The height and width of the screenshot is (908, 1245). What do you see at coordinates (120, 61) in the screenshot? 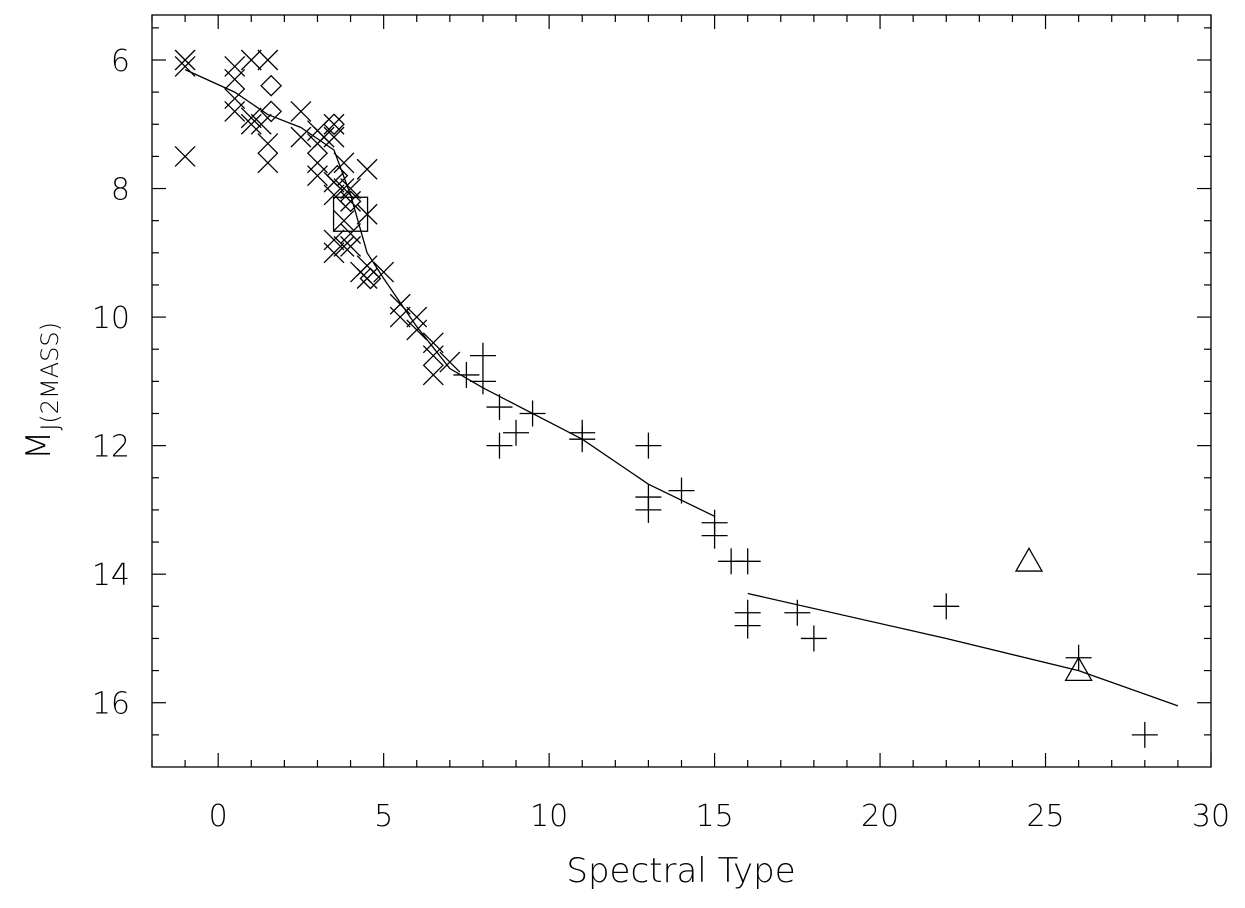
I see `y-tick-label: 6` at bounding box center [120, 61].